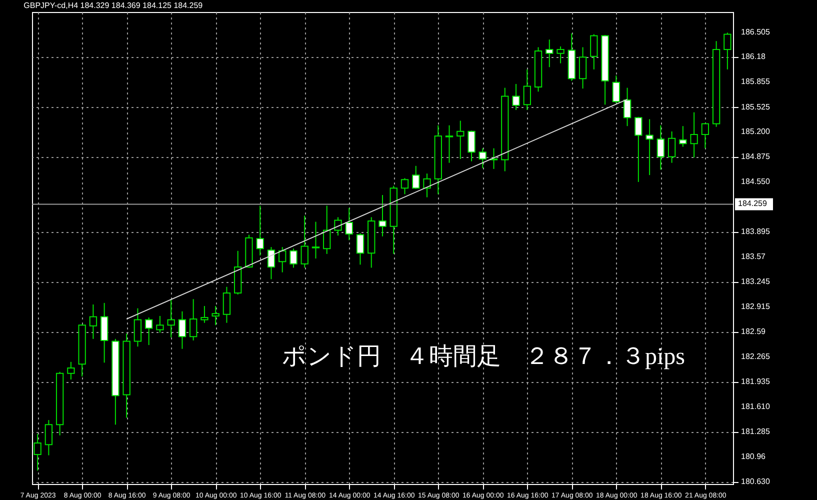 Image resolution: width=817 pixels, height=500 pixels. Describe the element at coordinates (755, 181) in the screenshot. I see `y-tick-label: 184.550` at that location.